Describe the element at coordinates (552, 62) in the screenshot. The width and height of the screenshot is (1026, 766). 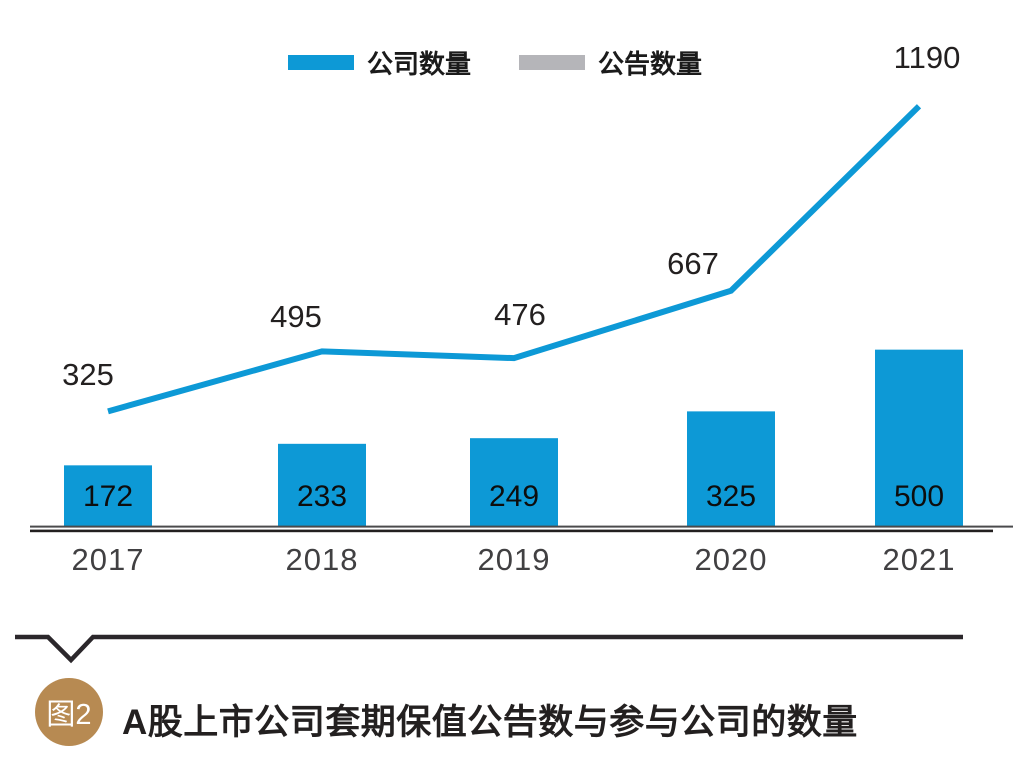
I see `legend-swatch-announcements` at that location.